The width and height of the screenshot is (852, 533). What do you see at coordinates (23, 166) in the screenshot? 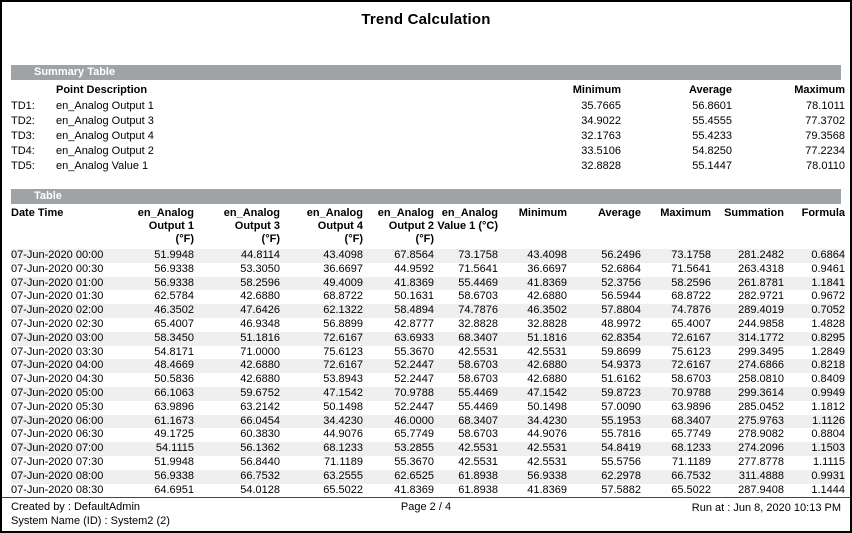
I see `table-cell: TD5:` at bounding box center [23, 166].